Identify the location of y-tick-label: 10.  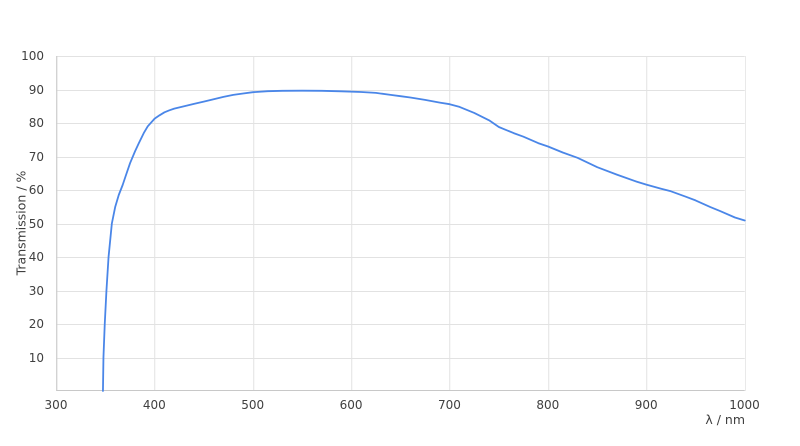
(36, 357).